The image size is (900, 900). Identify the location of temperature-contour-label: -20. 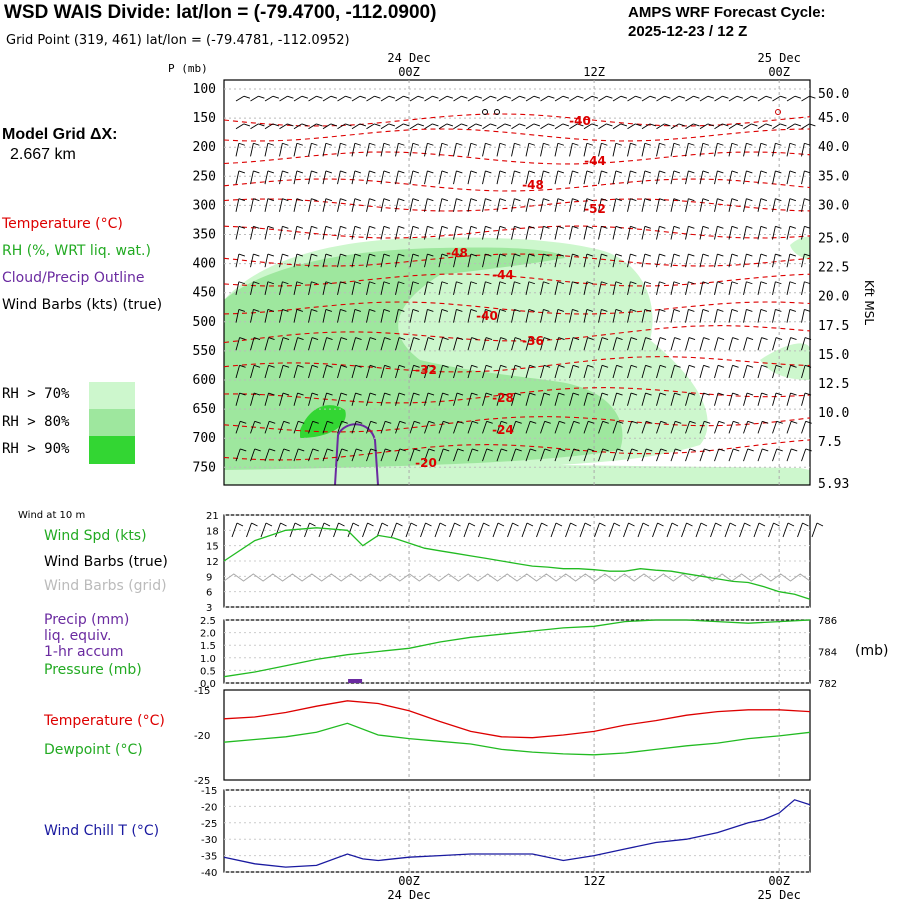
(426, 463).